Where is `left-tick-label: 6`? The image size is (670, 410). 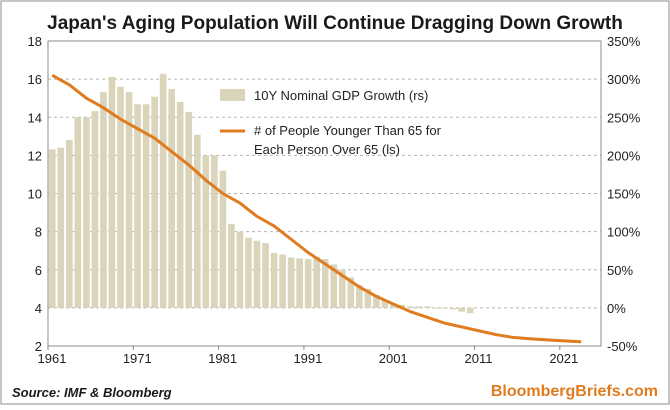 left-tick-label: 6 is located at coordinates (38, 270).